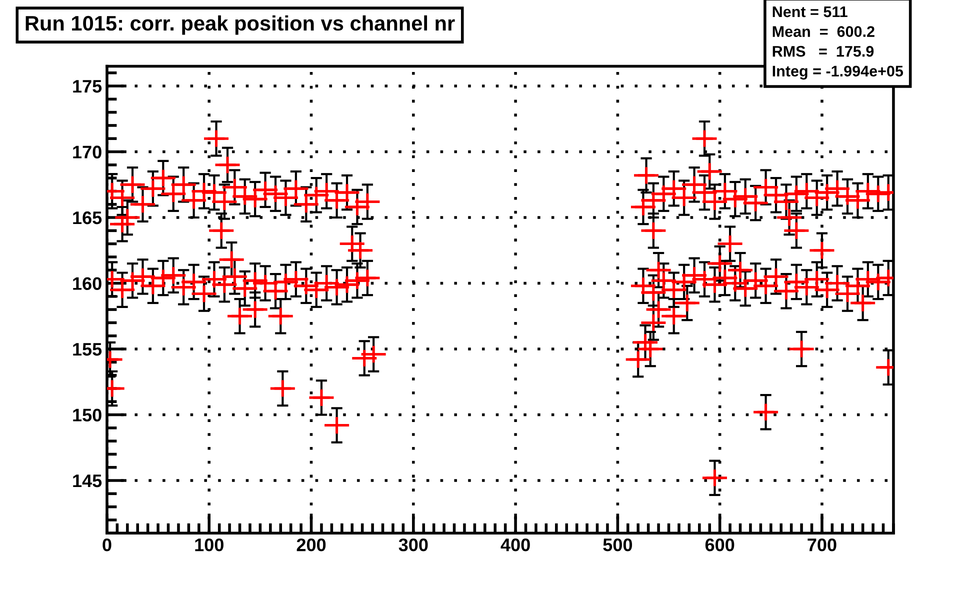  What do you see at coordinates (87, 481) in the screenshot?
I see `y-tick-label: 145` at bounding box center [87, 481].